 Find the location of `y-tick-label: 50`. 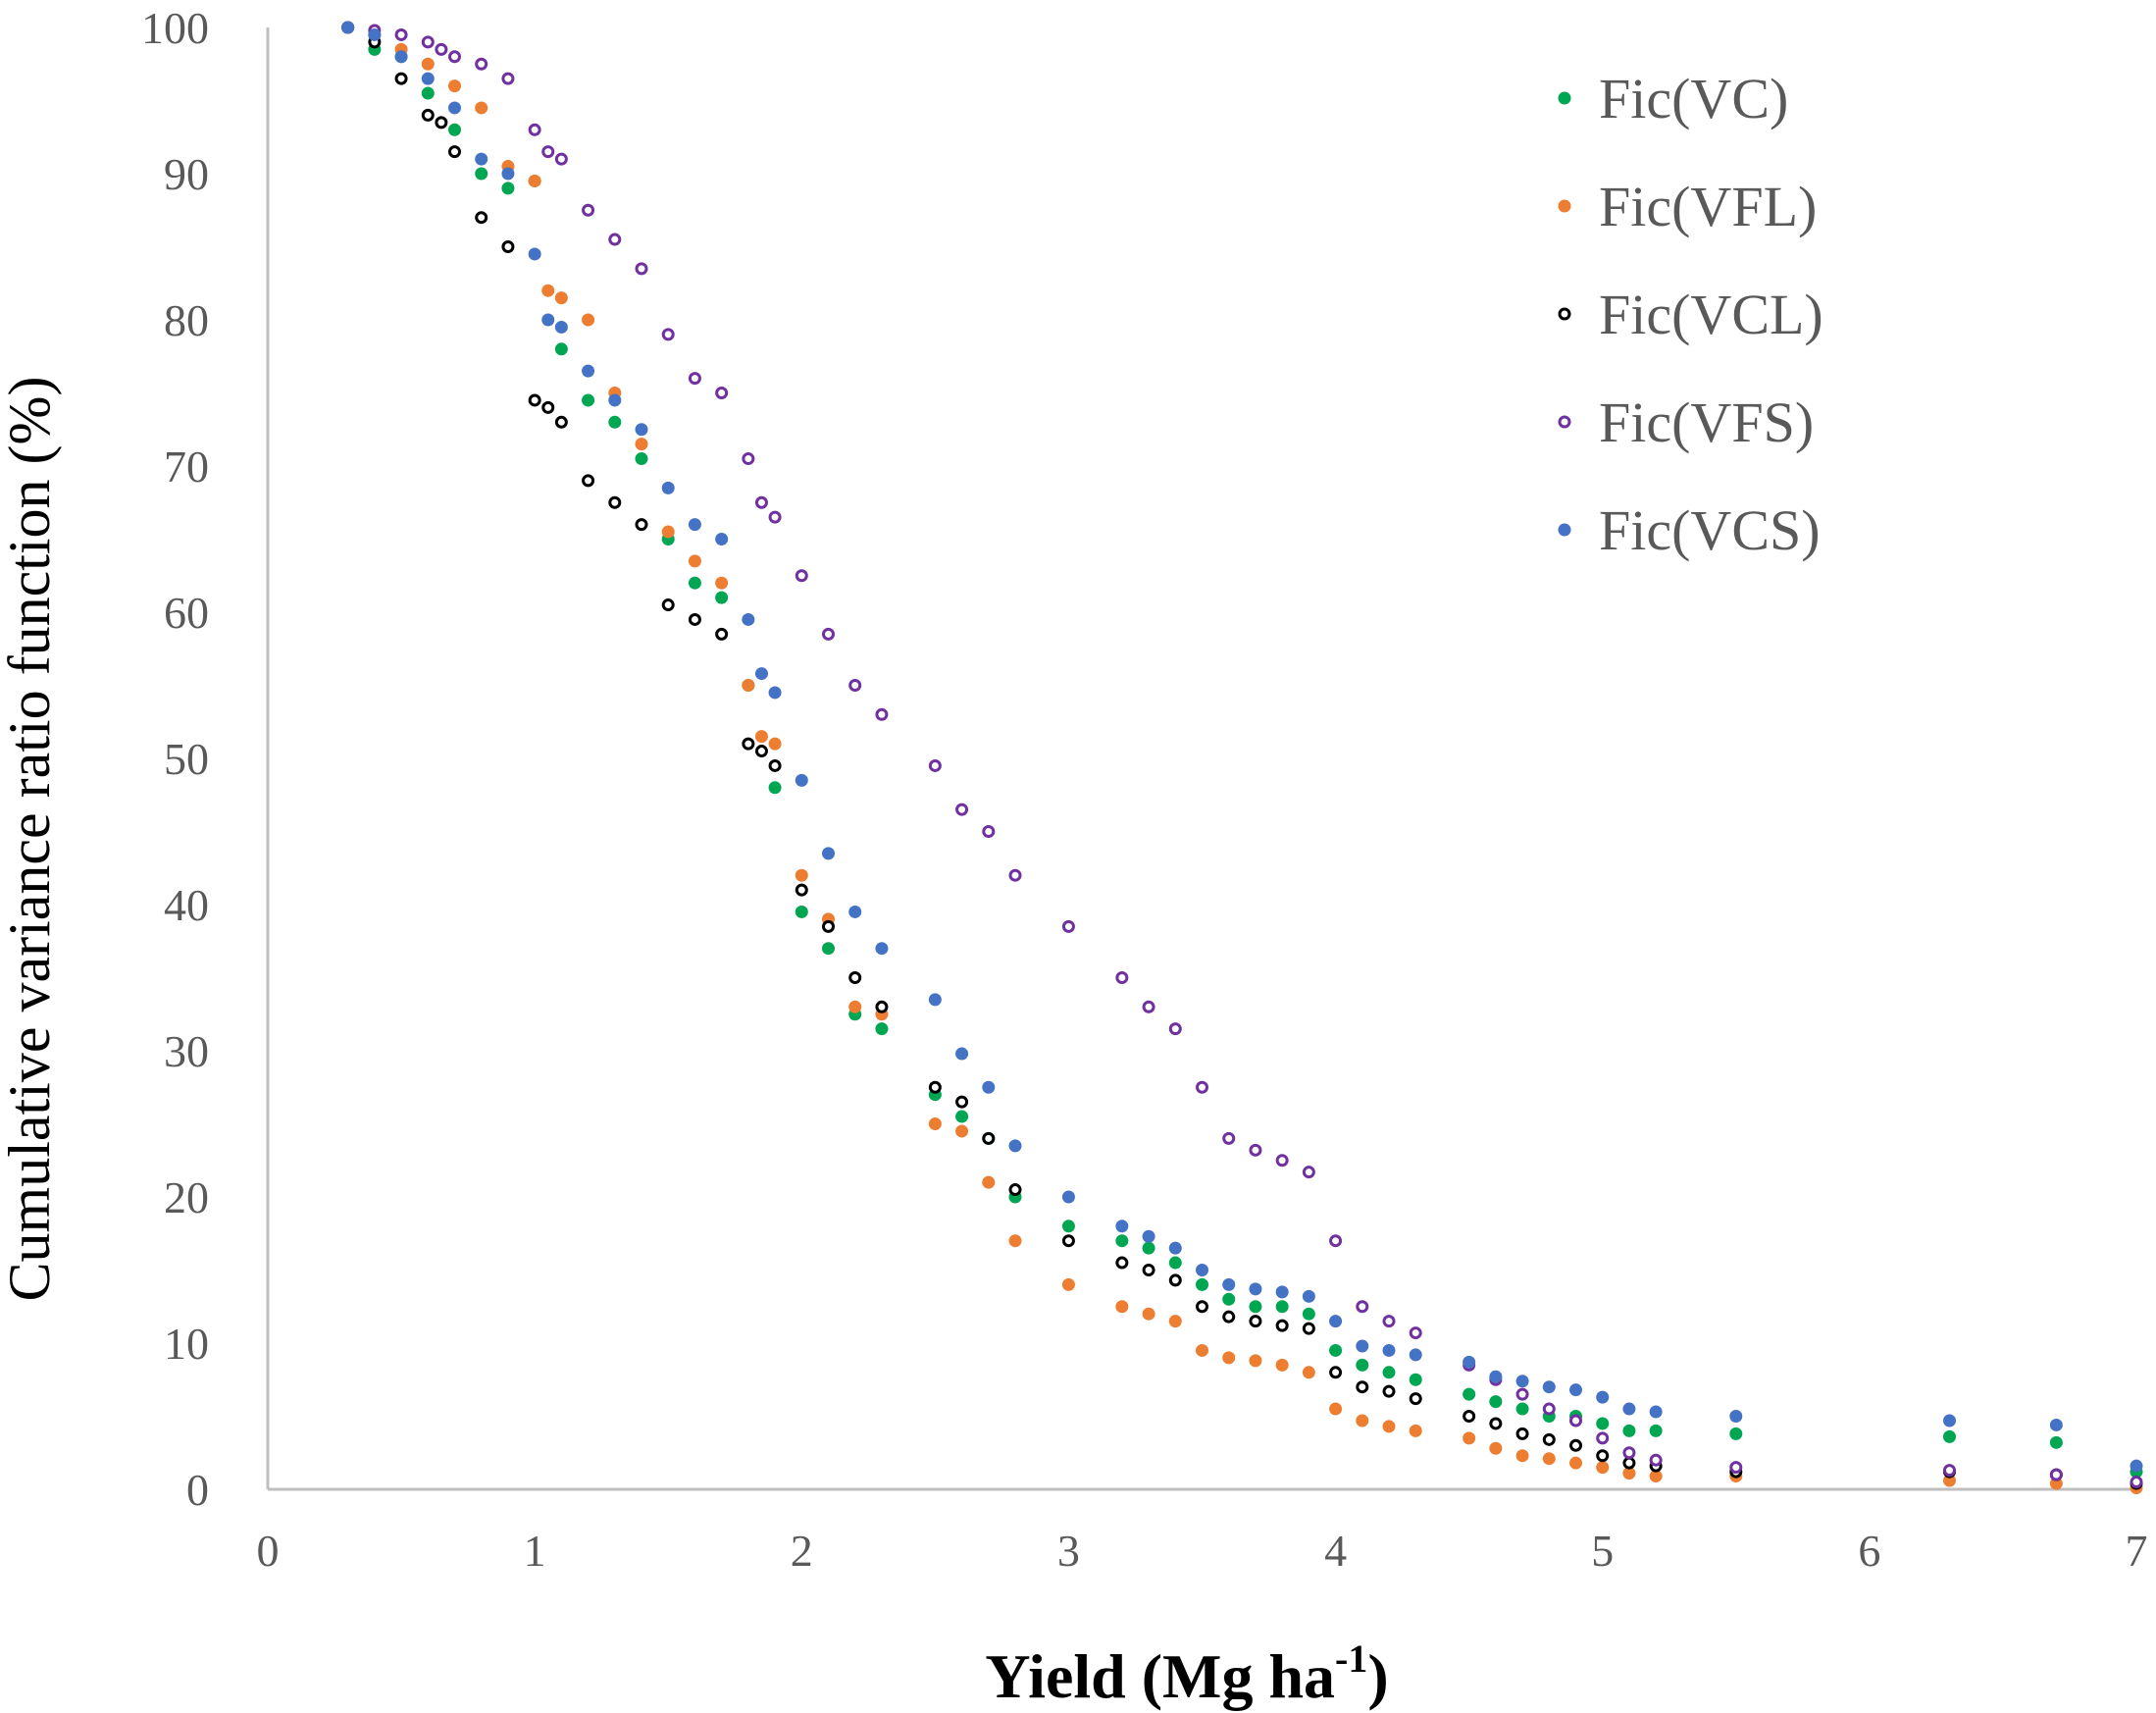

y-tick-label: 50 is located at coordinates (186, 759).